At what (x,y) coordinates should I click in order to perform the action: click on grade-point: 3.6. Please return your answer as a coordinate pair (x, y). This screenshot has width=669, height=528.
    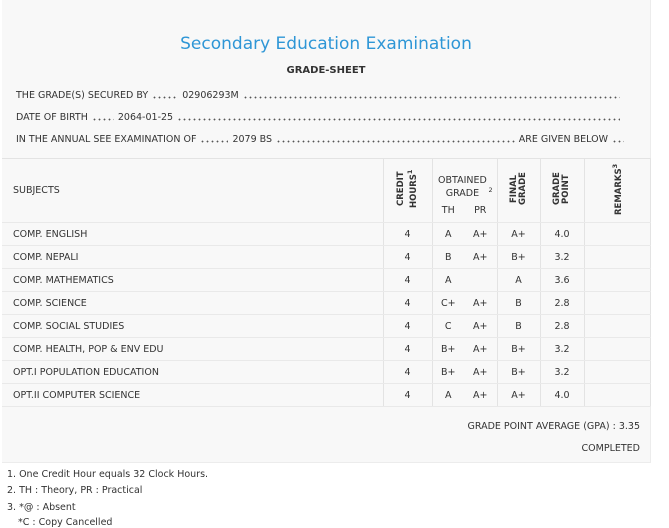
    Looking at the image, I should click on (562, 280).